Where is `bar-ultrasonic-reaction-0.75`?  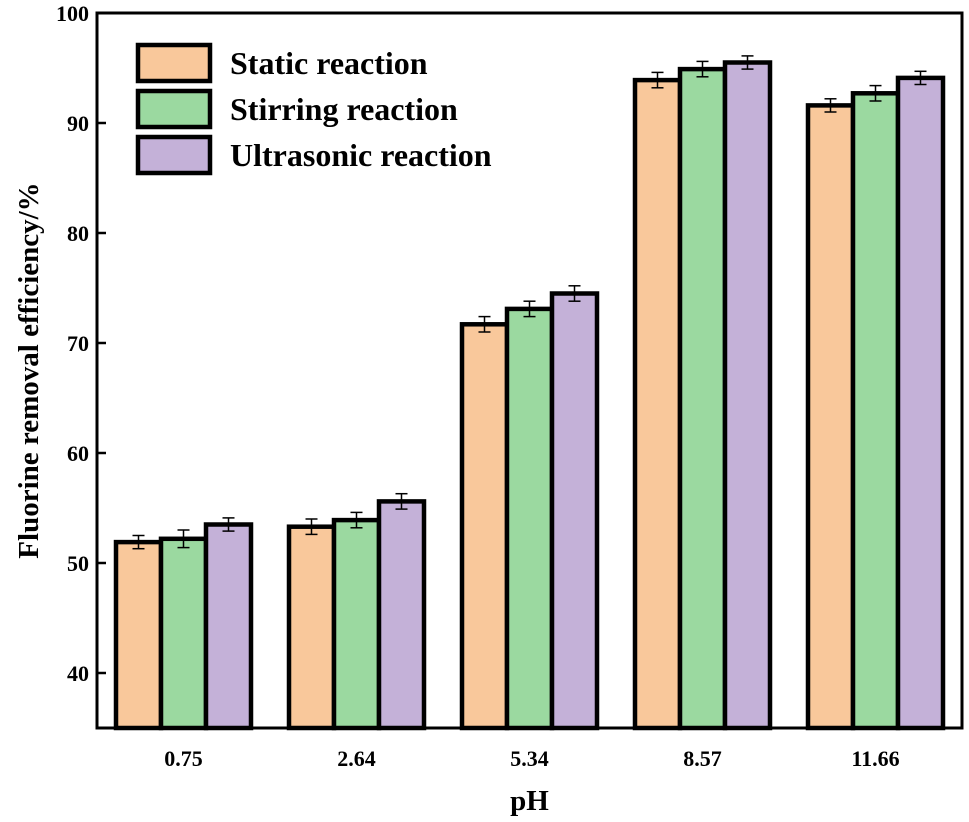 bar-ultrasonic-reaction-0.75 is located at coordinates (228, 626).